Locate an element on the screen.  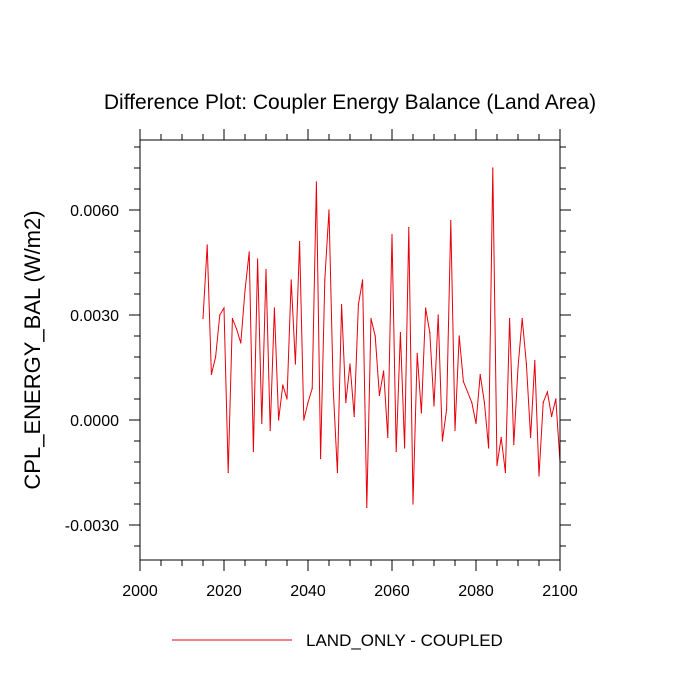
x-tick-label: 2040 is located at coordinates (308, 591).